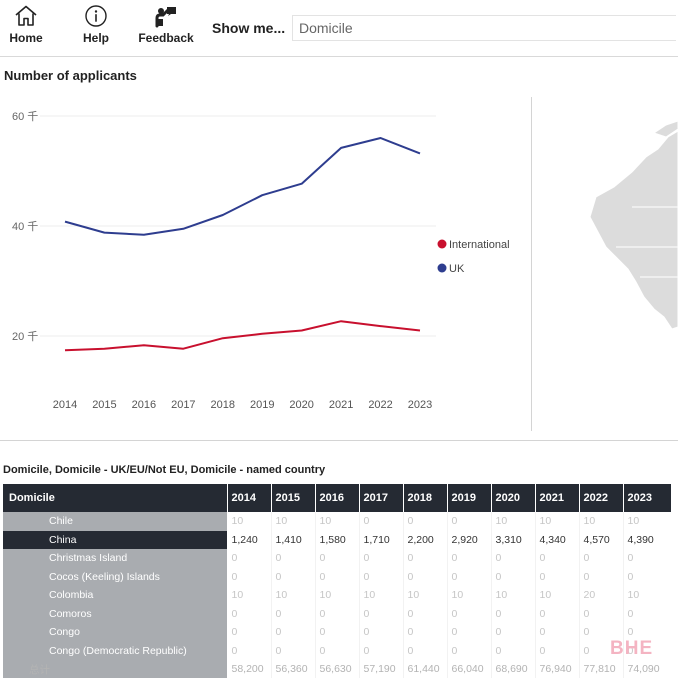 The image size is (678, 678). What do you see at coordinates (70, 75) in the screenshot?
I see `chart-title: Number of applicants` at bounding box center [70, 75].